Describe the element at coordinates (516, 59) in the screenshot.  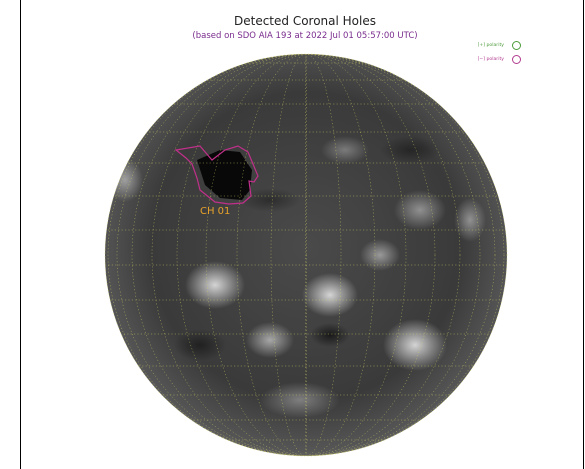
I see `magenta-circle-icon` at that location.